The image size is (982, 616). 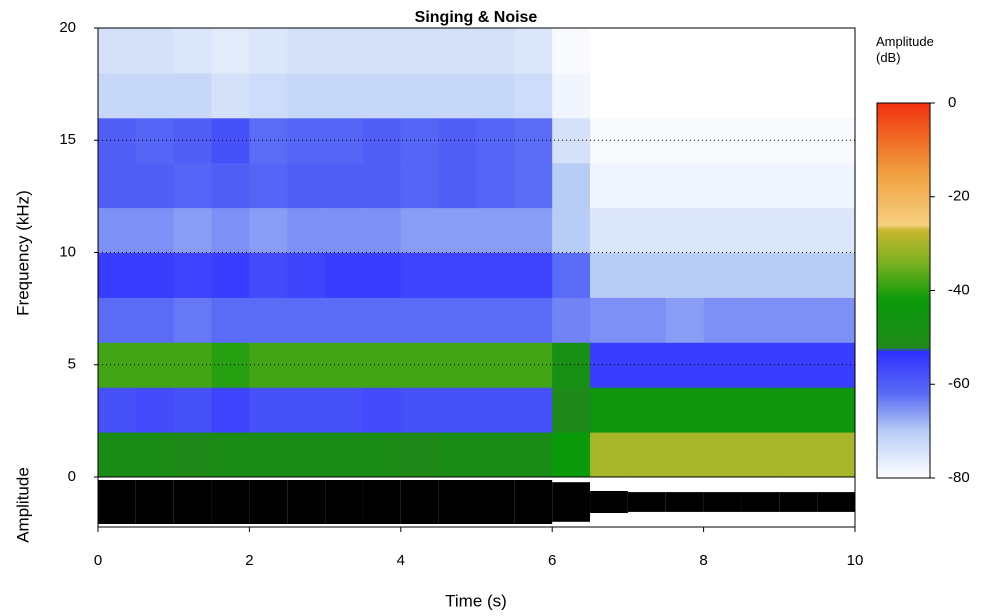 What do you see at coordinates (476, 17) in the screenshot?
I see `chart-title: Singing & Noise` at bounding box center [476, 17].